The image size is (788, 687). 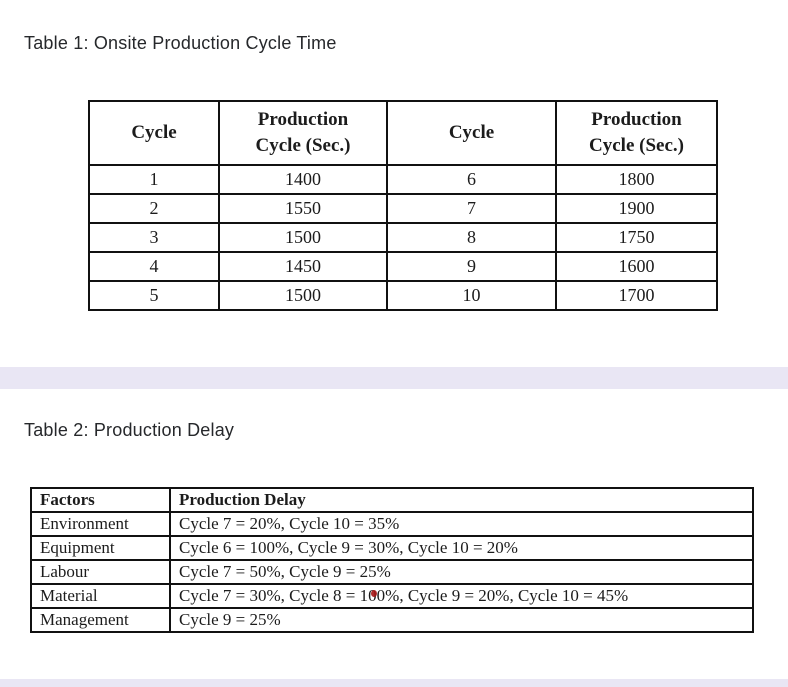 I want to click on cycle-cell: 1, so click(x=154, y=179).